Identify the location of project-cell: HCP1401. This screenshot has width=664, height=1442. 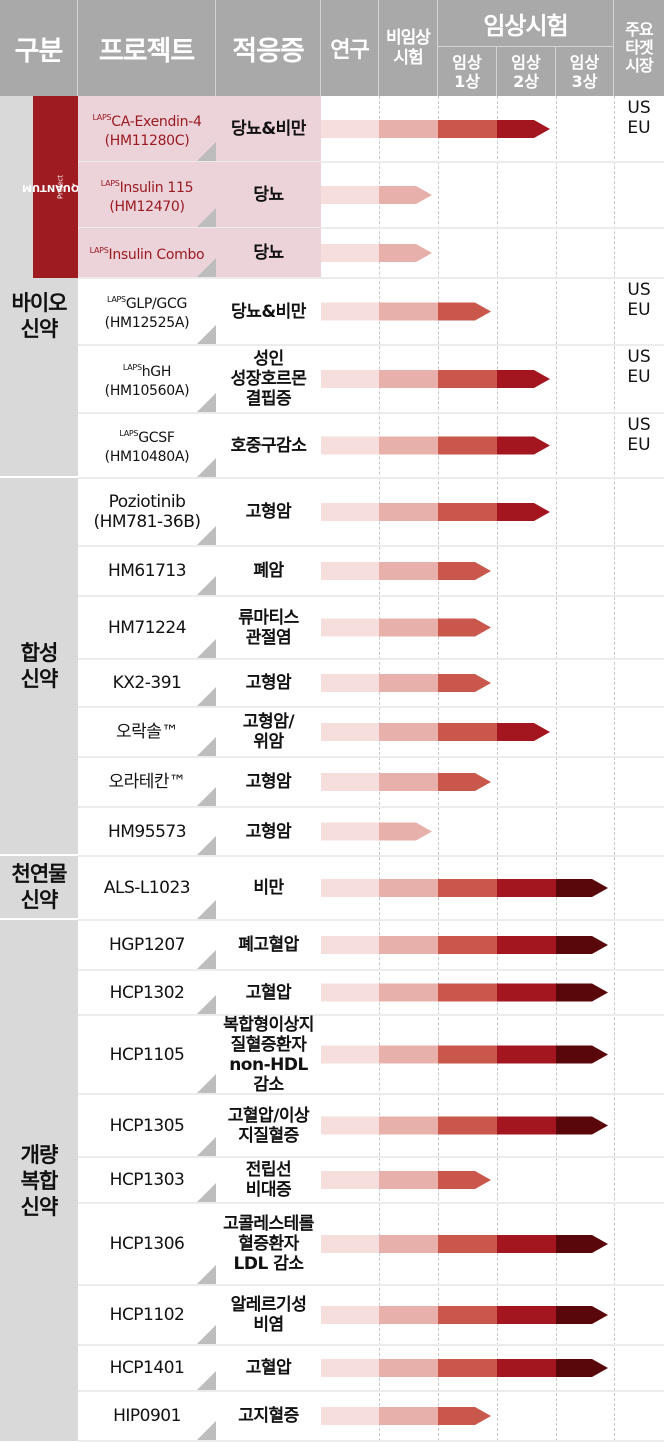
(147, 1368).